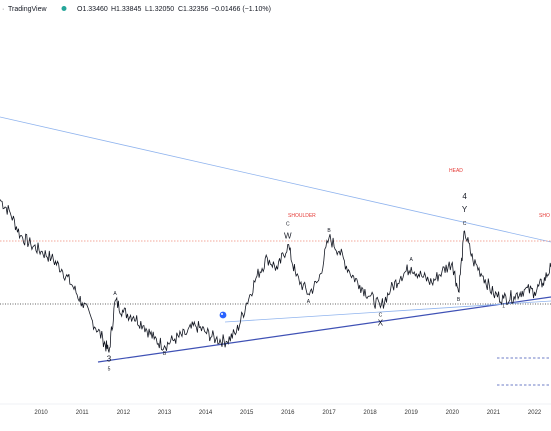 The height and width of the screenshot is (431, 551). What do you see at coordinates (464, 196) in the screenshot?
I see `wave-label: 4` at bounding box center [464, 196].